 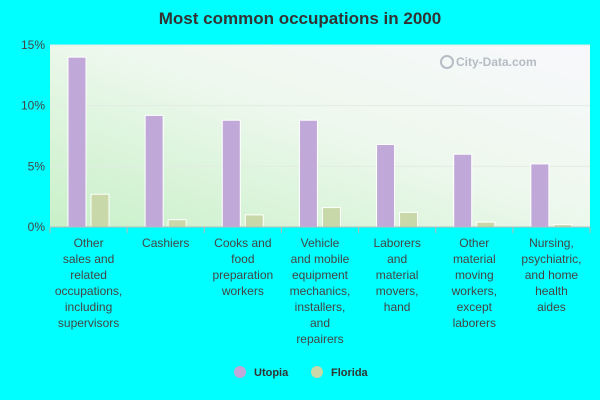 I want to click on y-tick-label: 5%, so click(x=37, y=166).